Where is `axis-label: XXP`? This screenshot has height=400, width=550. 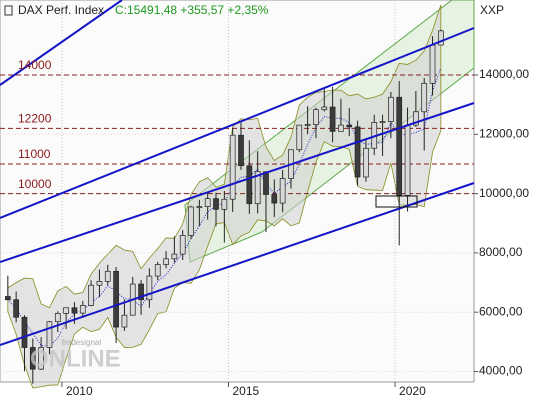
axis-label: XXP is located at coordinates (492, 10).